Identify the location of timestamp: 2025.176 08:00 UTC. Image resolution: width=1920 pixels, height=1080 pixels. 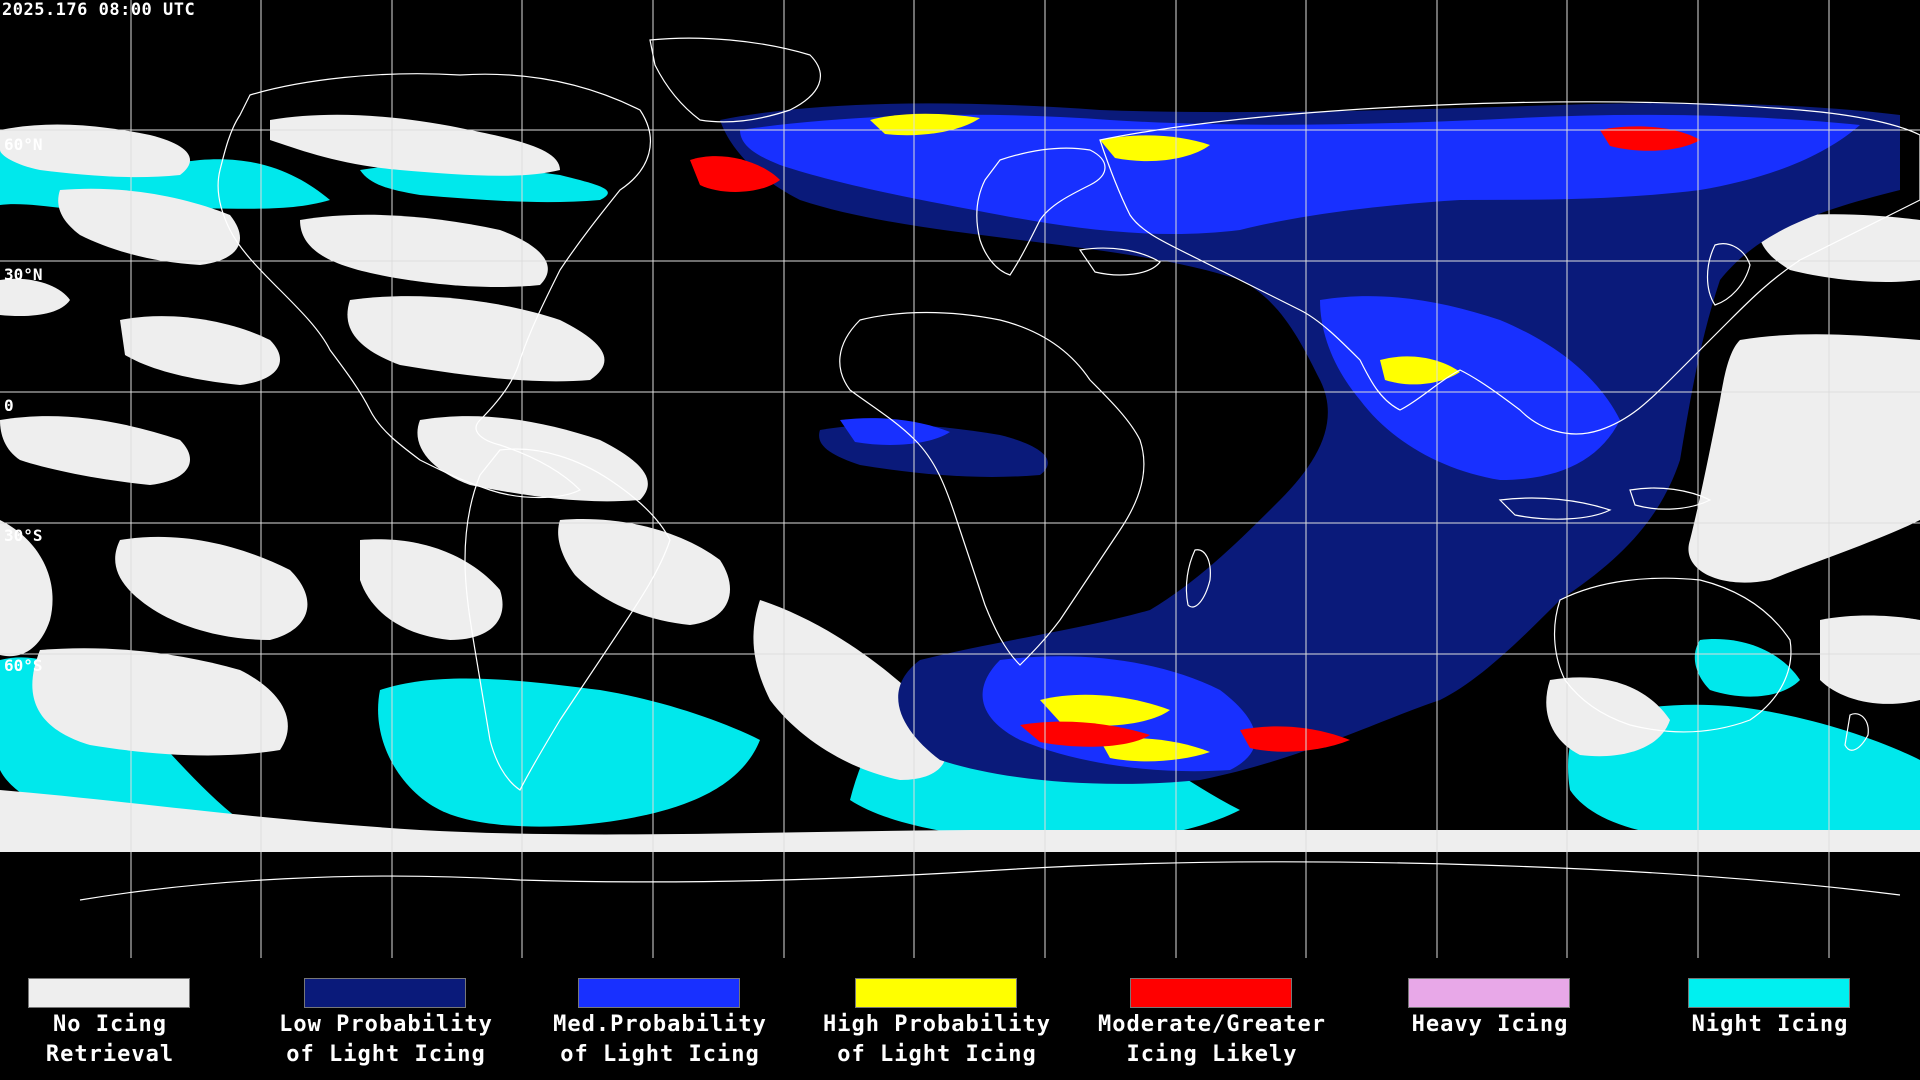
(99, 10).